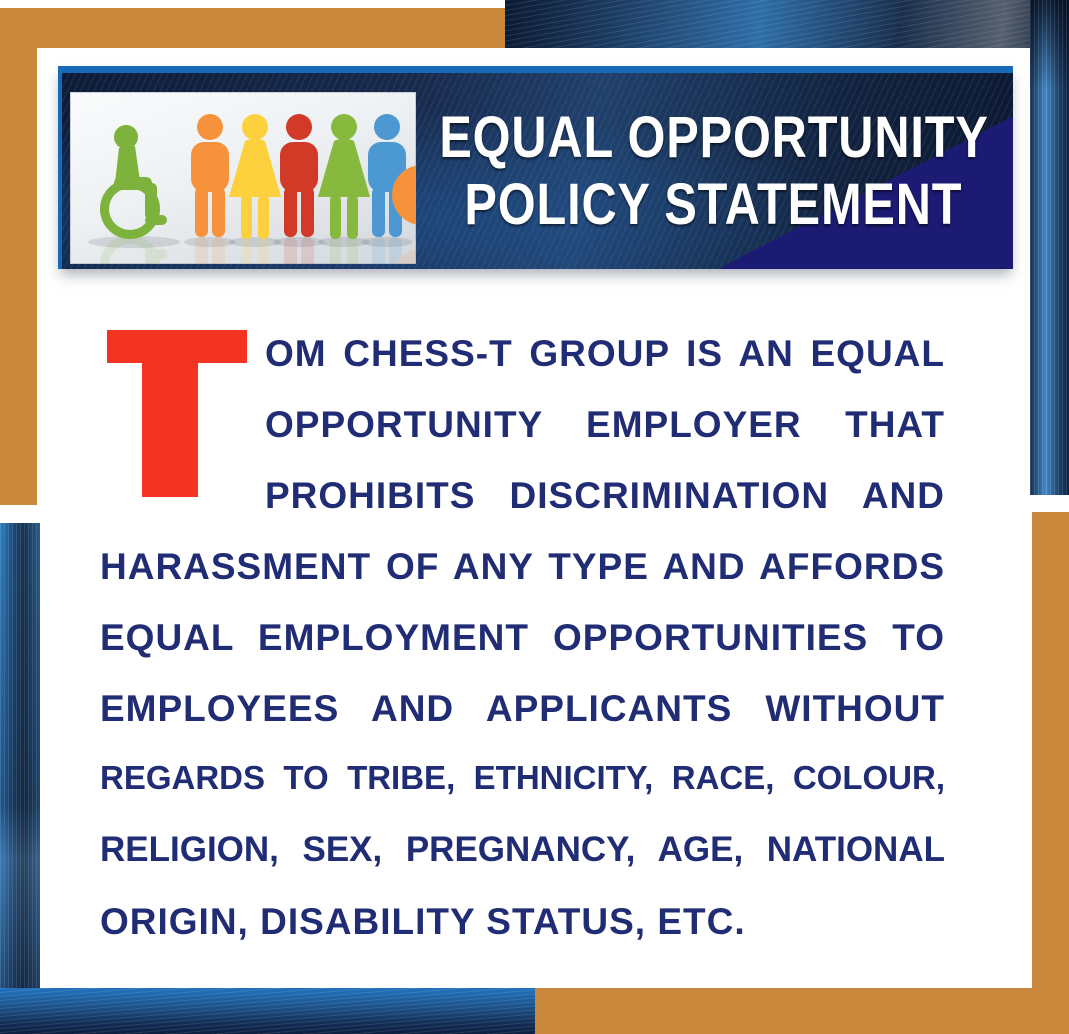 The height and width of the screenshot is (1034, 1069). I want to click on body-line: RELIGION, SEX, PREGNANCY, AGE, NATIONAL, so click(522, 849).